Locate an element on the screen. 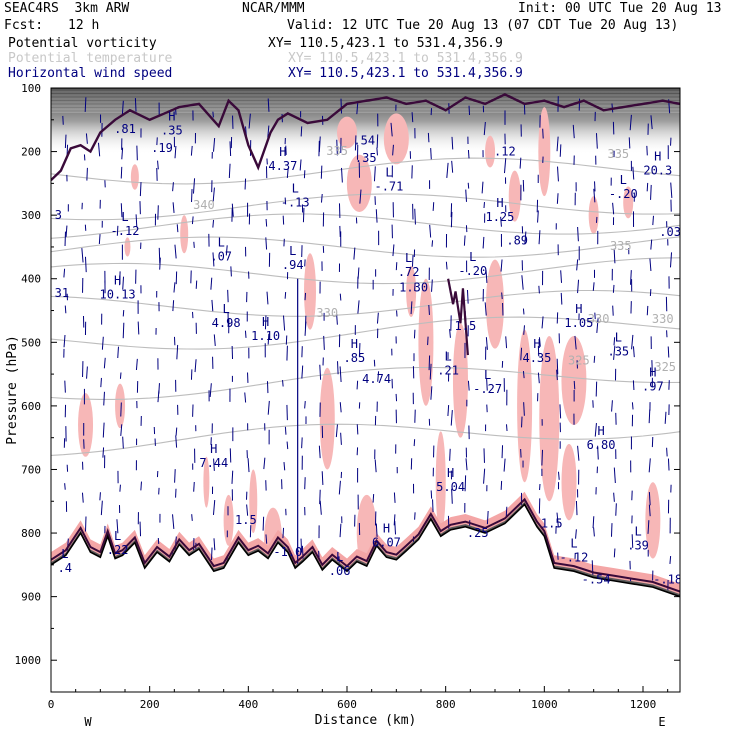  y-tick-label: 700 is located at coordinates (31, 469).